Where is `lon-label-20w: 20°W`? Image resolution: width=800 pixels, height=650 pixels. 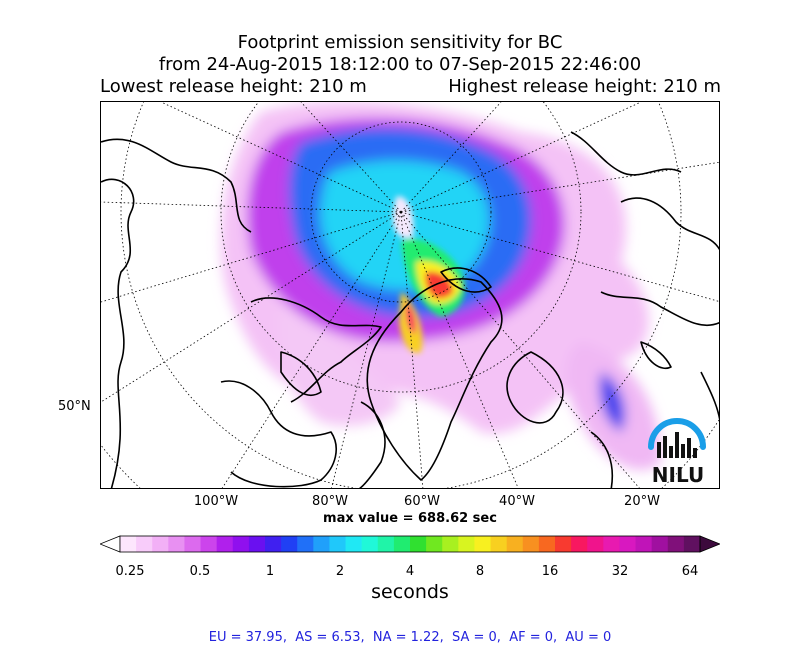
lon-label-20w: 20°W is located at coordinates (642, 501).